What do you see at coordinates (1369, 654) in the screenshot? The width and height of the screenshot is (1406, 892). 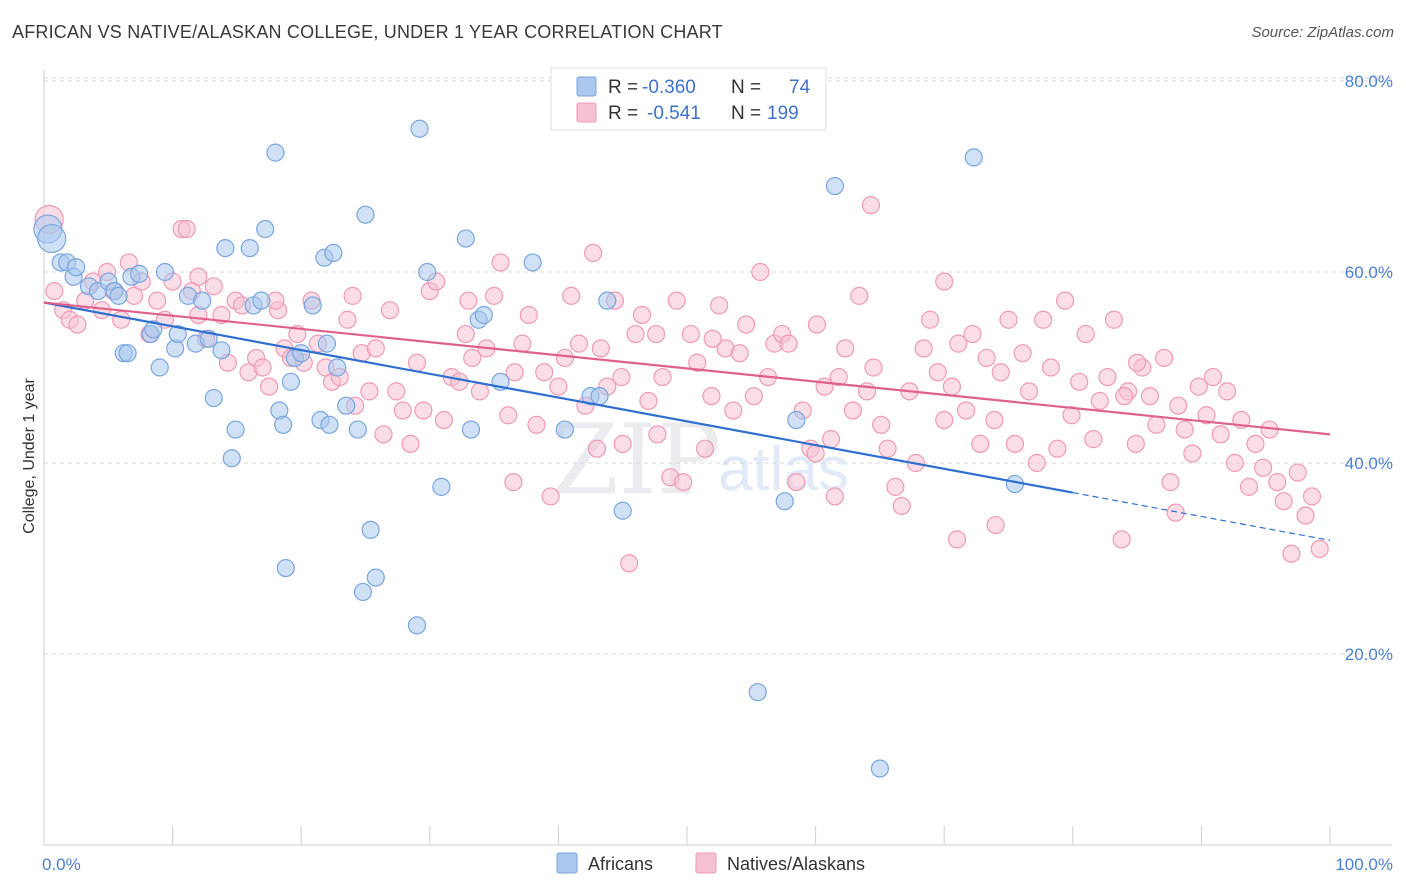 I see `y-tick-label-20: 20.0%` at bounding box center [1369, 654].